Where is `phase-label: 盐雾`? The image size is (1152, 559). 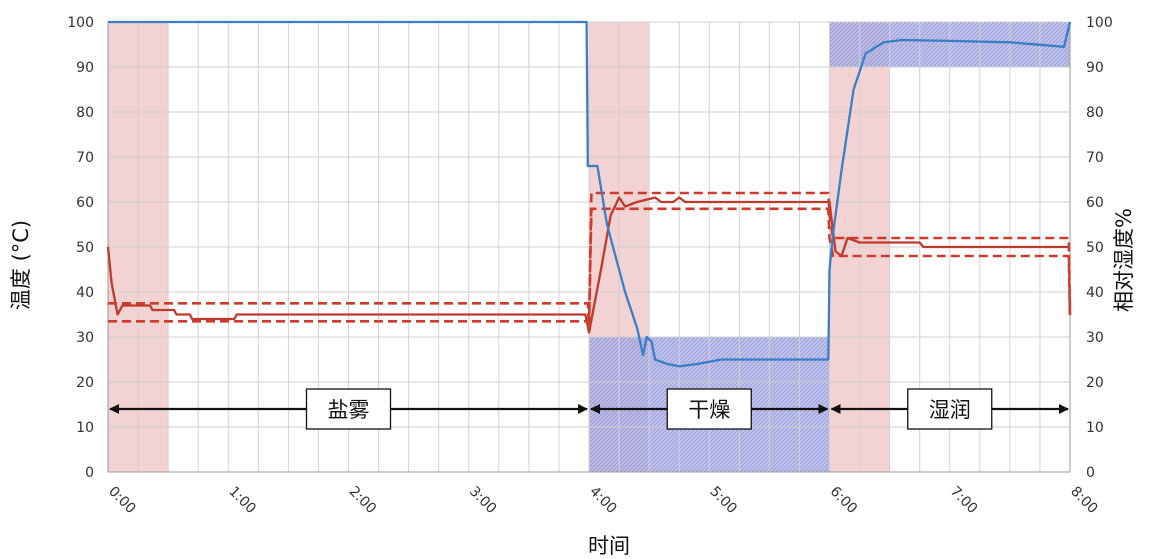 phase-label: 盐雾 is located at coordinates (349, 410).